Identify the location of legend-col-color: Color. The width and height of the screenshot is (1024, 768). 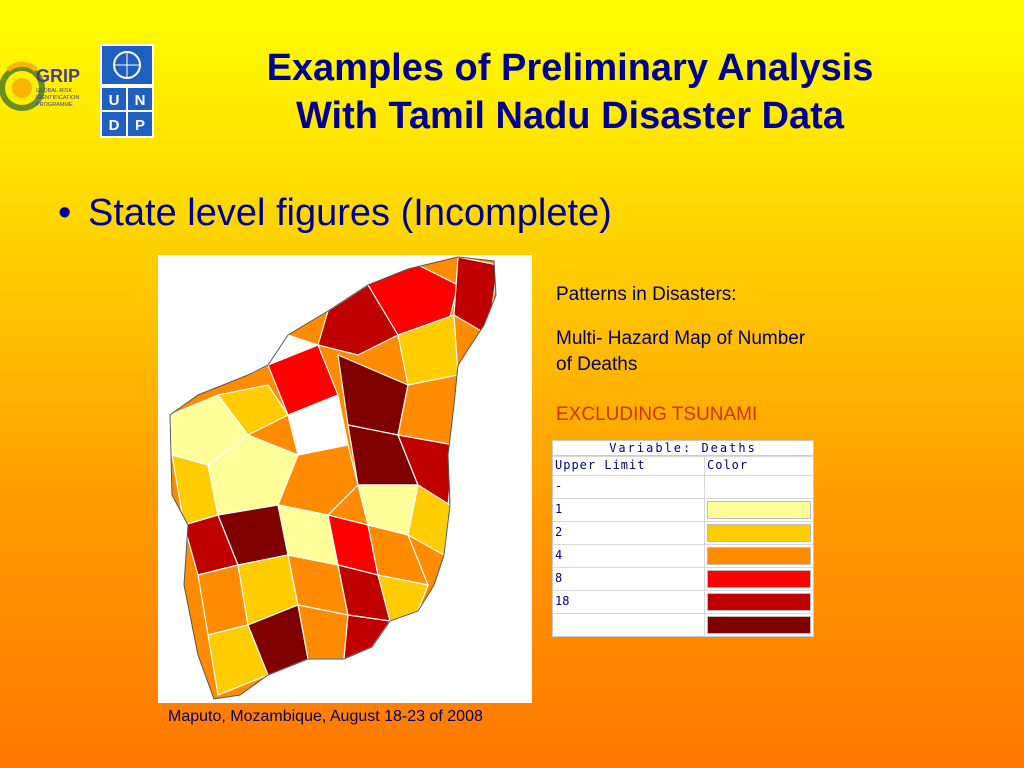
(759, 466).